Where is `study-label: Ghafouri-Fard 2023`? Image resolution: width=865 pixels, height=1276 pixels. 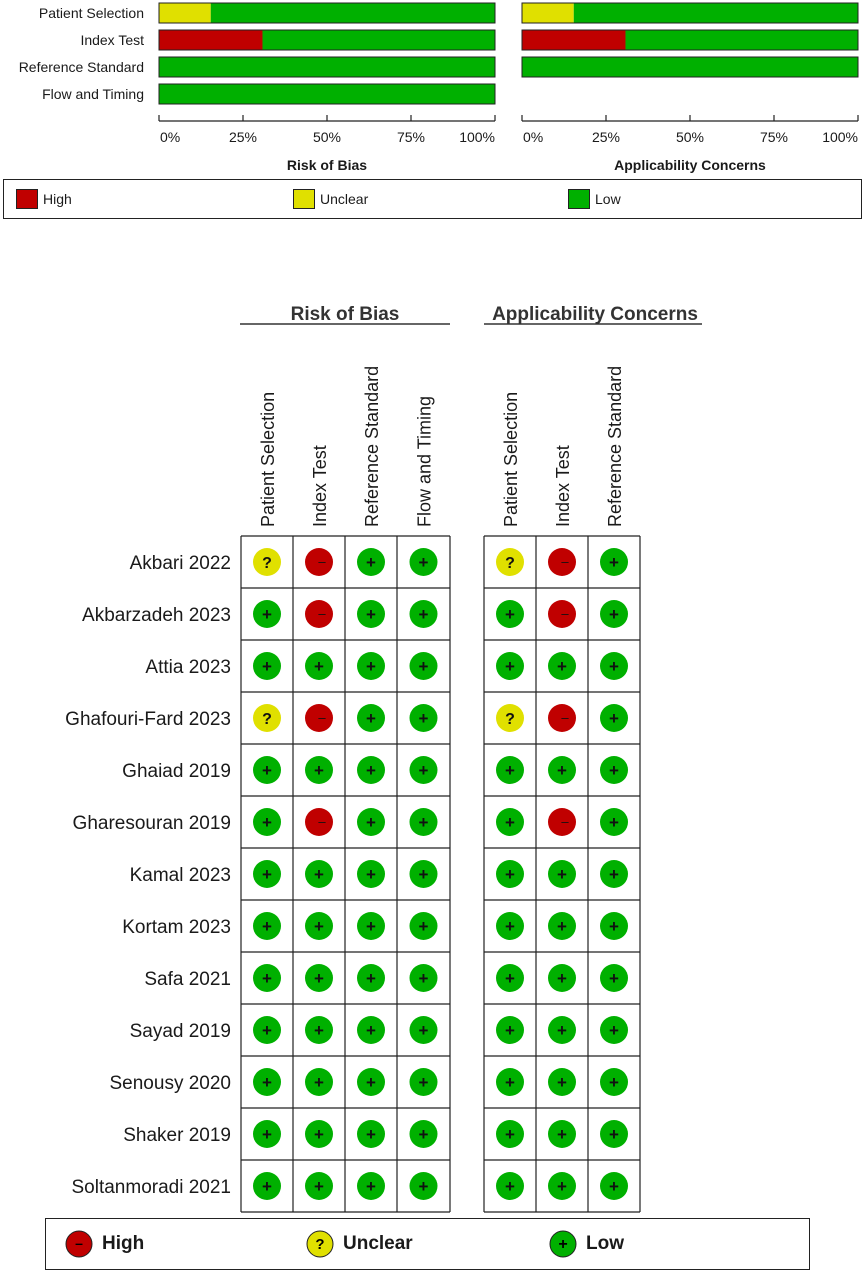
study-label: Ghafouri-Fard 2023 is located at coordinates (148, 719).